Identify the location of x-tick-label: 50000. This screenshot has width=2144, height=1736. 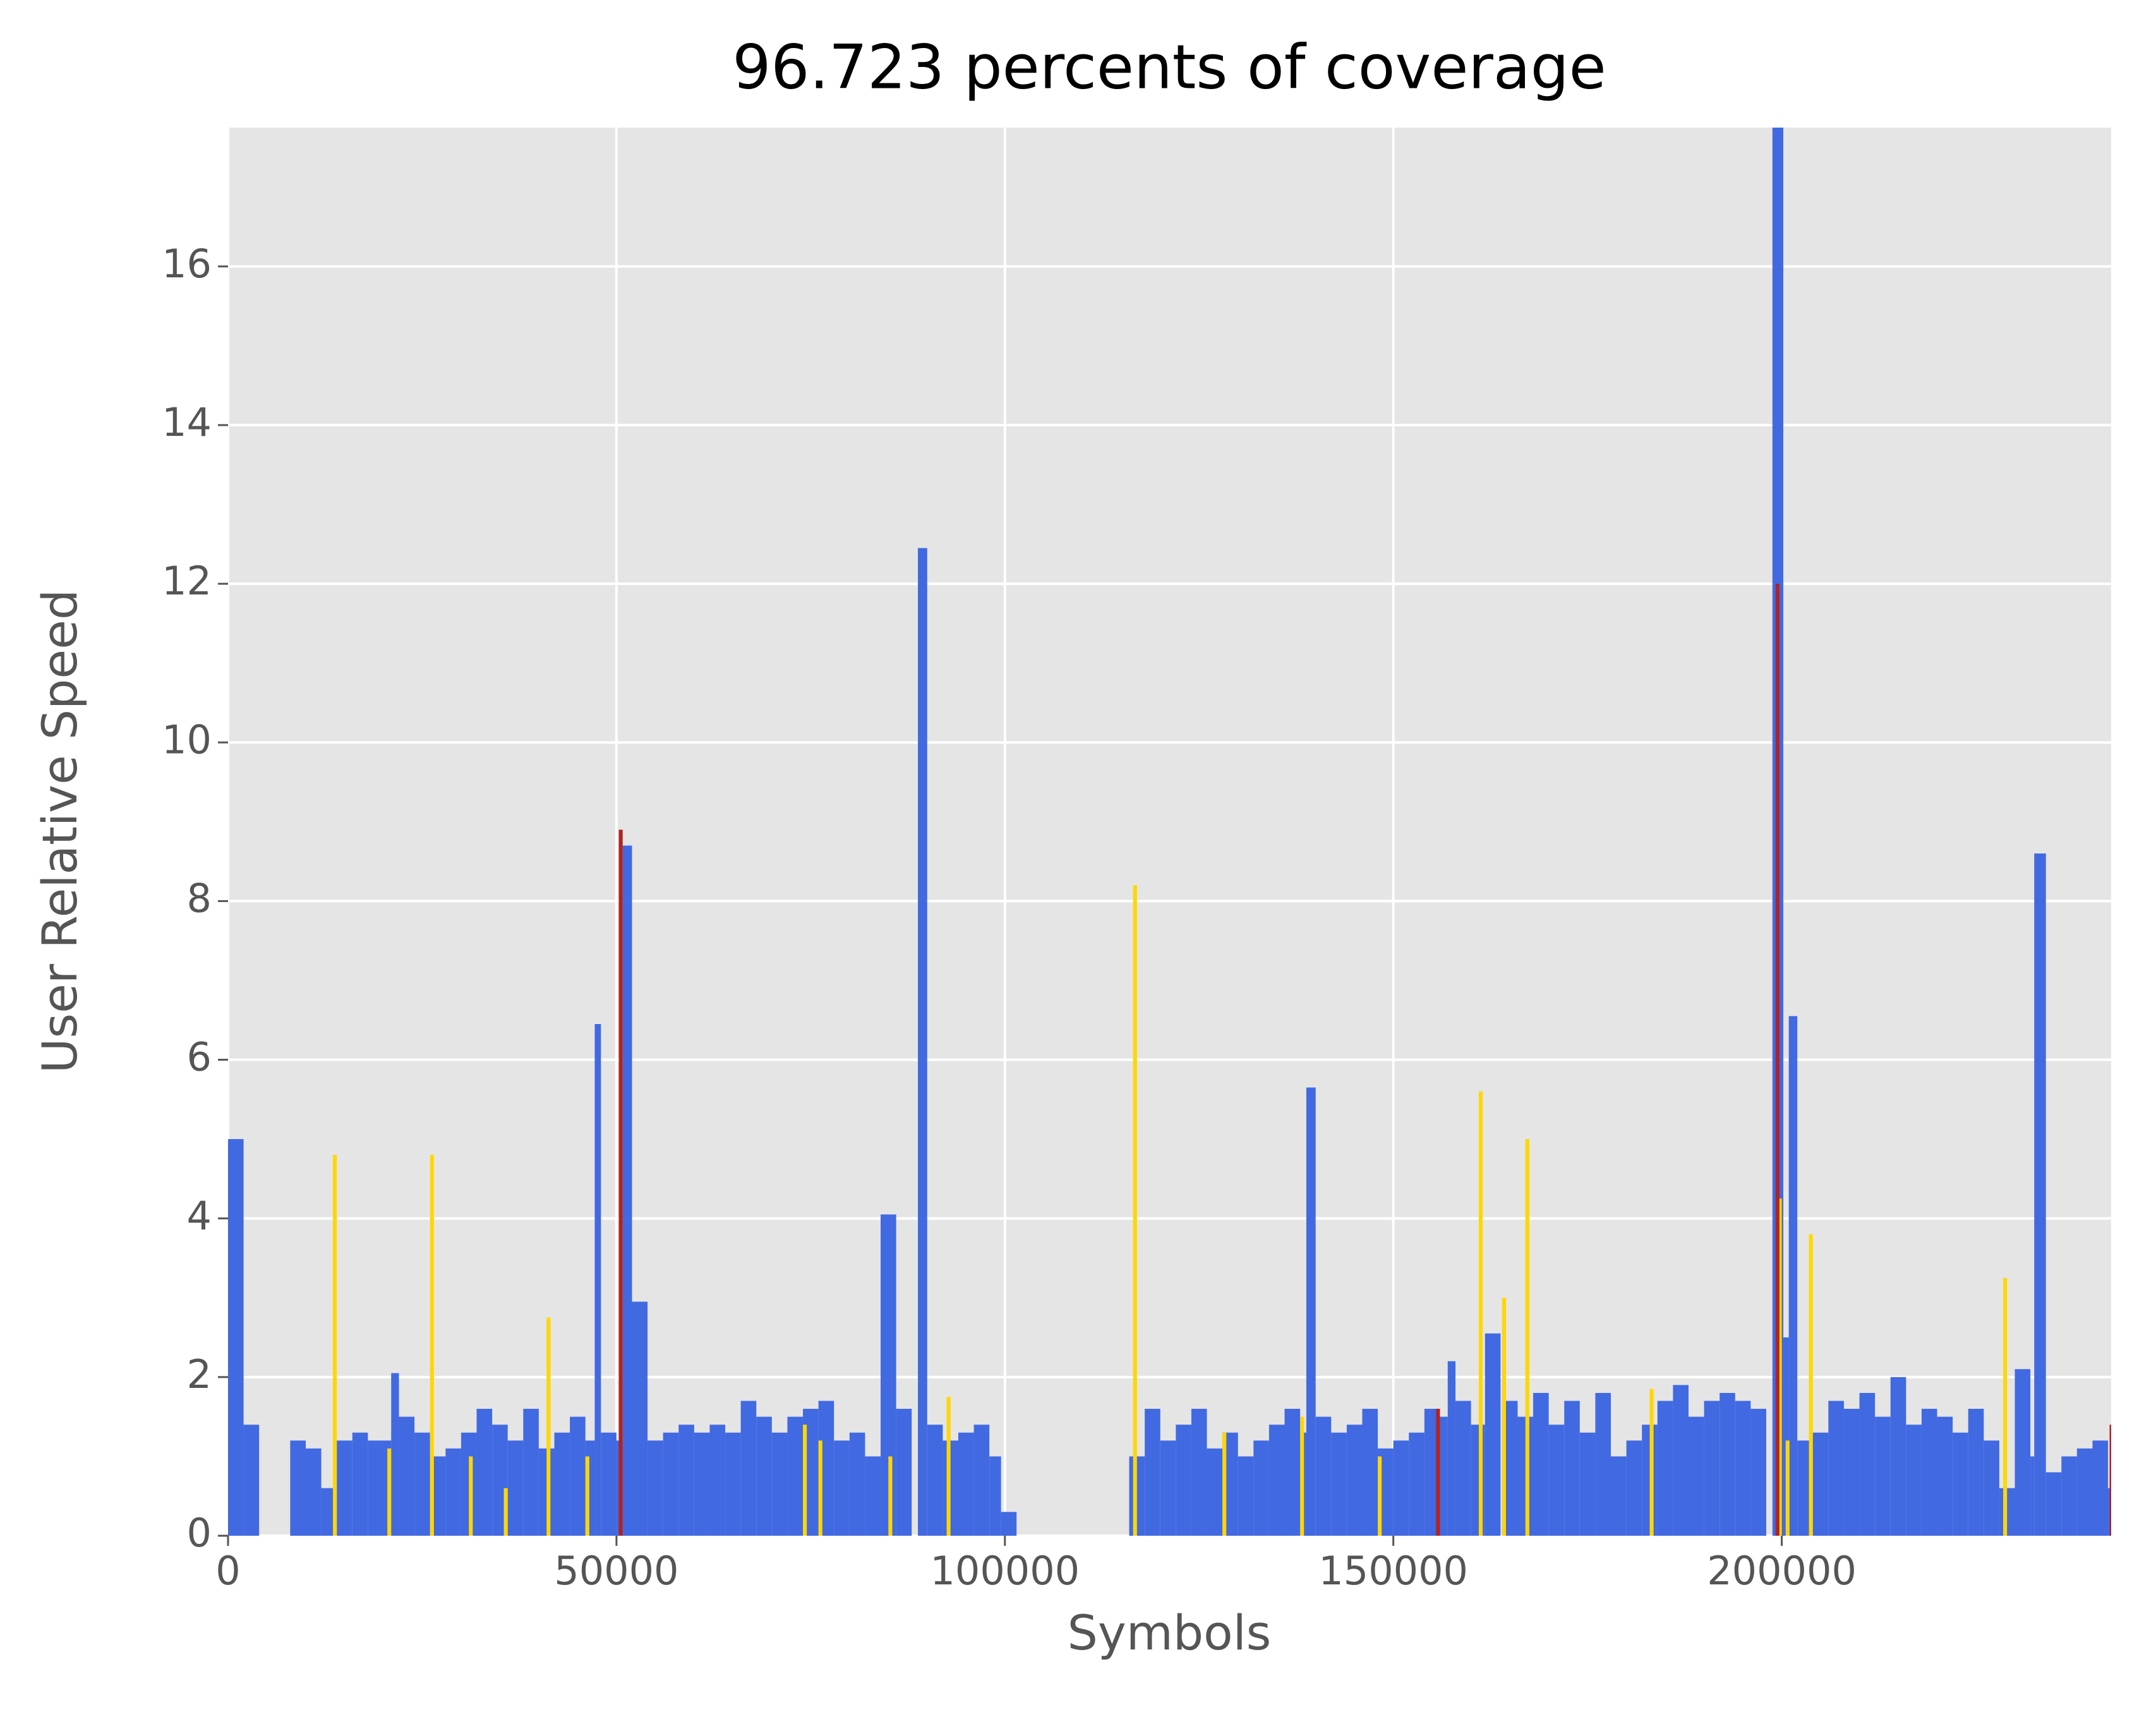
(616, 1571).